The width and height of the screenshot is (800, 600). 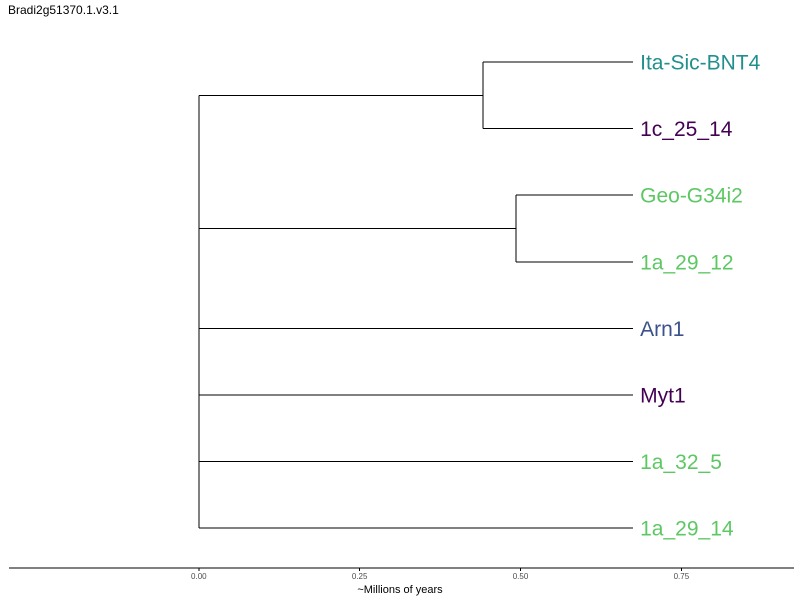 I want to click on chart-title: Bradi2g51370.1.v3.1, so click(x=63, y=10).